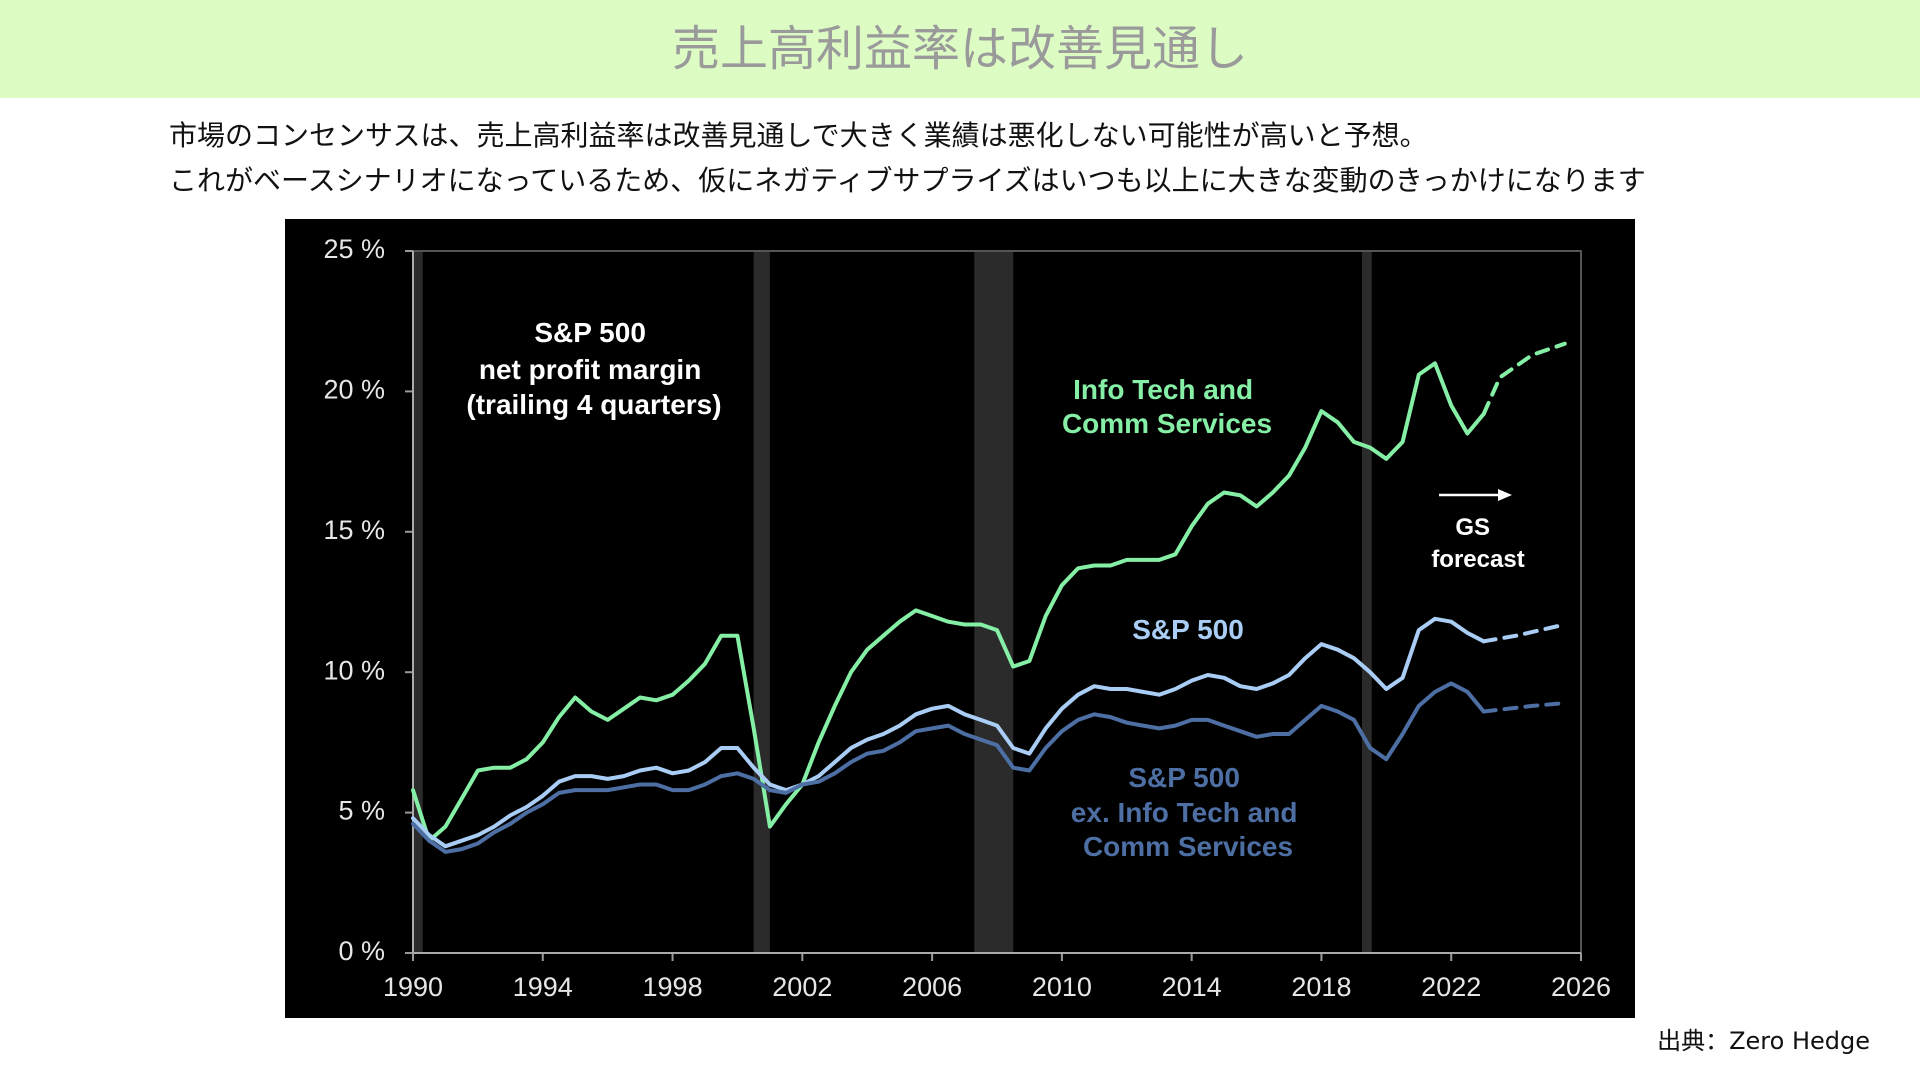  Describe the element at coordinates (1163, 389) in the screenshot. I see `series-label-line: Info Tech and` at that location.